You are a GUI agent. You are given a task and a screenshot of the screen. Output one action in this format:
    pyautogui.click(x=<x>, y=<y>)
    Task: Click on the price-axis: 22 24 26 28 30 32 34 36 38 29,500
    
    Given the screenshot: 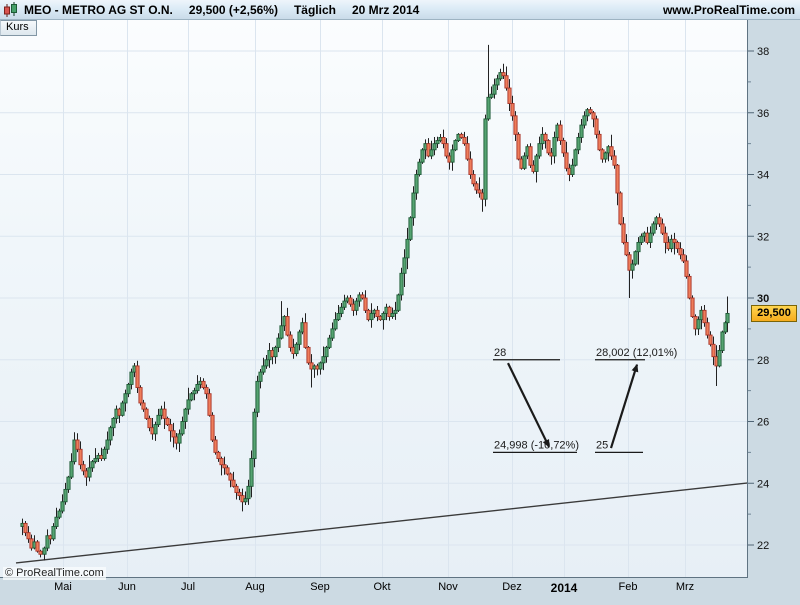 What is the action you would take?
    pyautogui.click(x=774, y=310)
    